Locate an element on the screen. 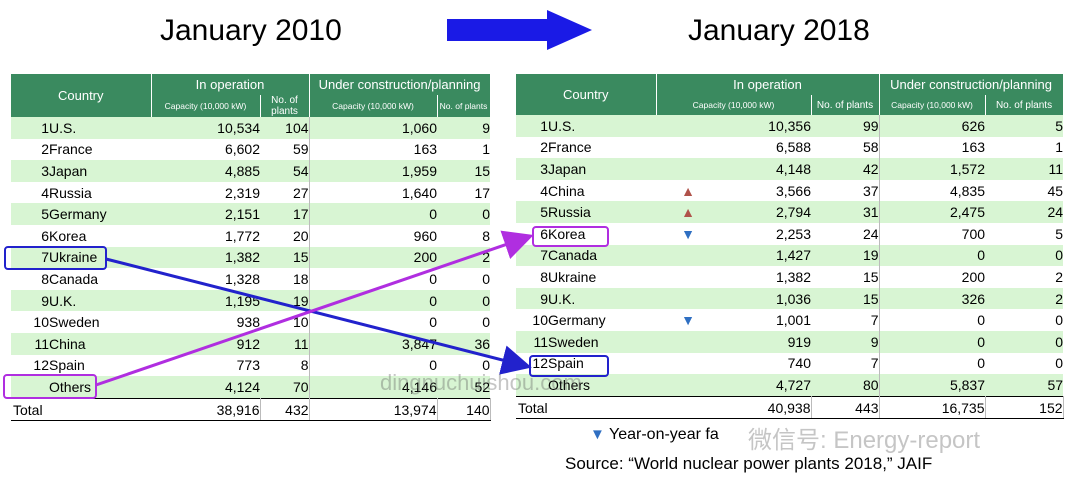 The image size is (1075, 483). op-plants-cell: 11 is located at coordinates (285, 343).